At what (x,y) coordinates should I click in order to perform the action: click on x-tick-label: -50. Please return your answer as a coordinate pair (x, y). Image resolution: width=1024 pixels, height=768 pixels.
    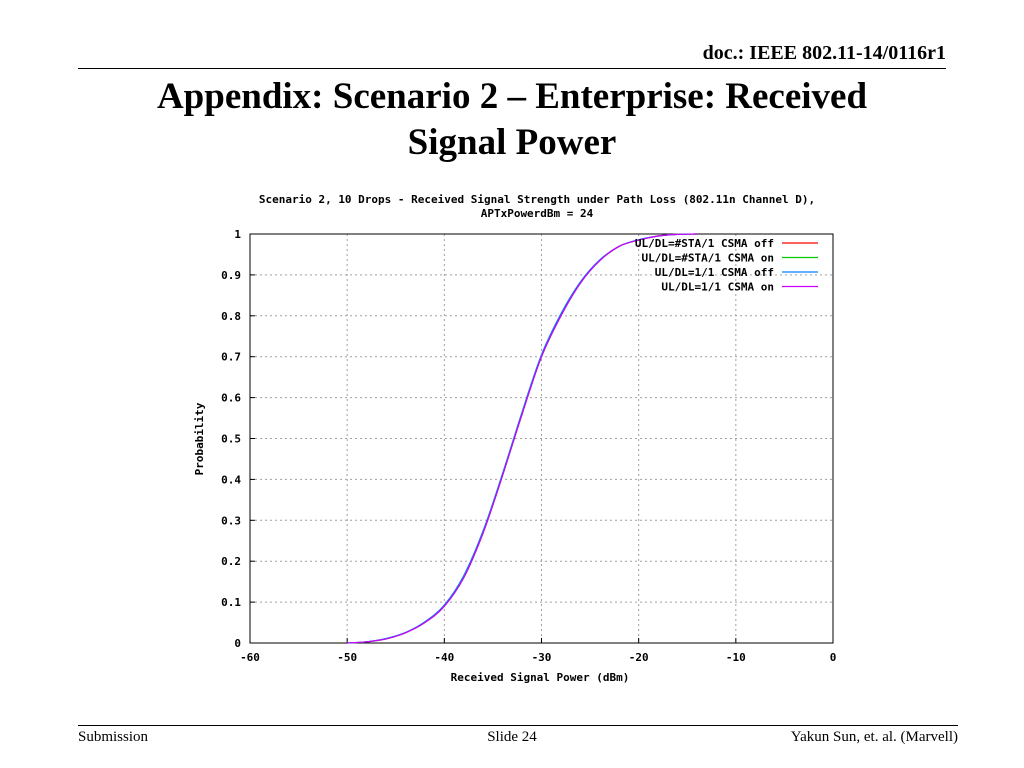
    Looking at the image, I should click on (347, 657).